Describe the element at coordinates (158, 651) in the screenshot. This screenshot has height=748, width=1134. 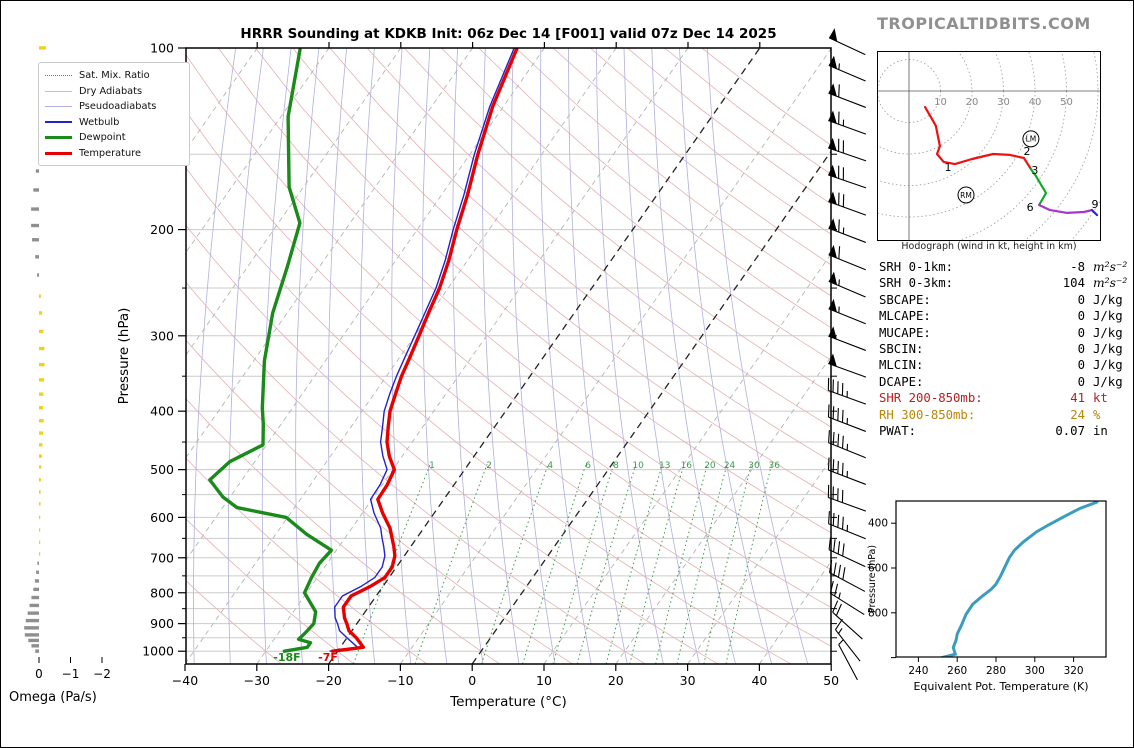
I see `pressure-tick-label: 1000` at that location.